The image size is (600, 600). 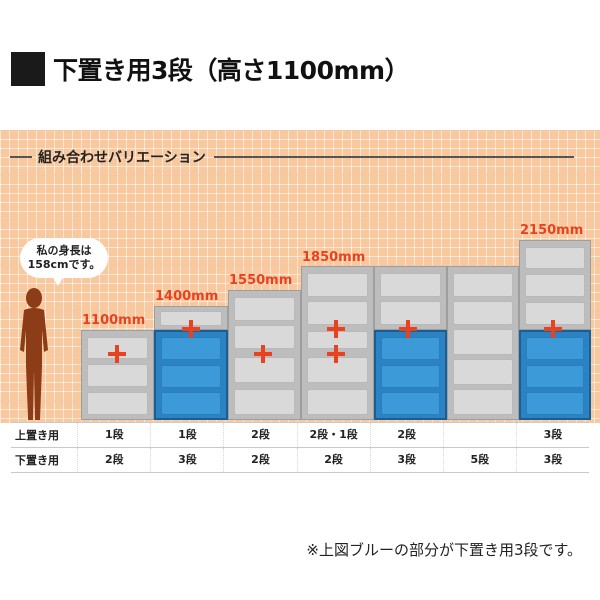 I want to click on title-text: 下置き用3段（高さ1100mm）, so click(x=231, y=70).